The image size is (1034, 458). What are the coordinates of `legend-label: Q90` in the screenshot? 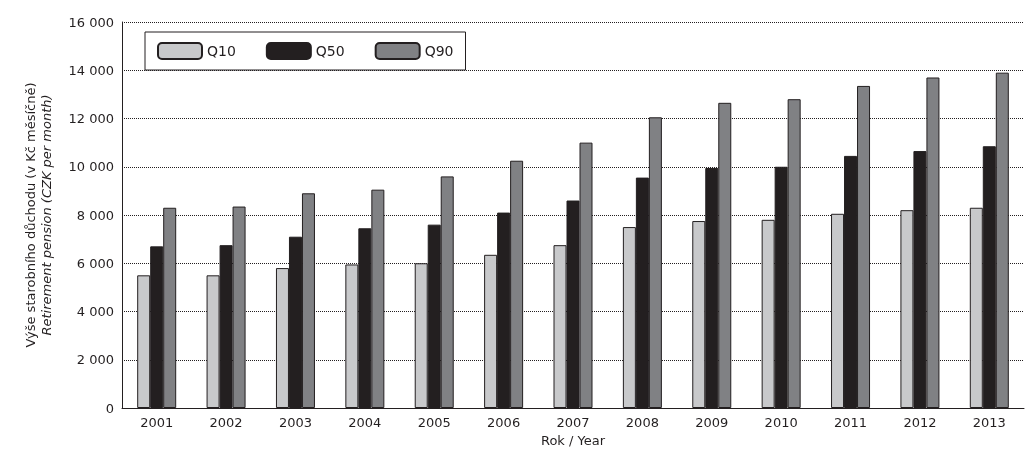 It's located at (439, 51).